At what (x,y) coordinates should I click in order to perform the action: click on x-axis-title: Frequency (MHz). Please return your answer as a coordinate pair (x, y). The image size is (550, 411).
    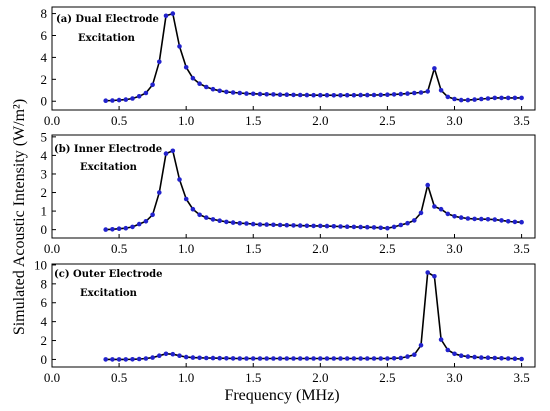
    Looking at the image, I should click on (281, 395).